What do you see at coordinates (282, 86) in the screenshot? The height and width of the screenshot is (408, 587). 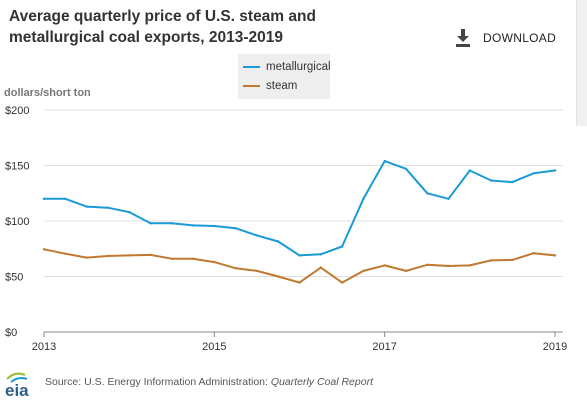 I see `legend-label-steam: steam` at bounding box center [282, 86].